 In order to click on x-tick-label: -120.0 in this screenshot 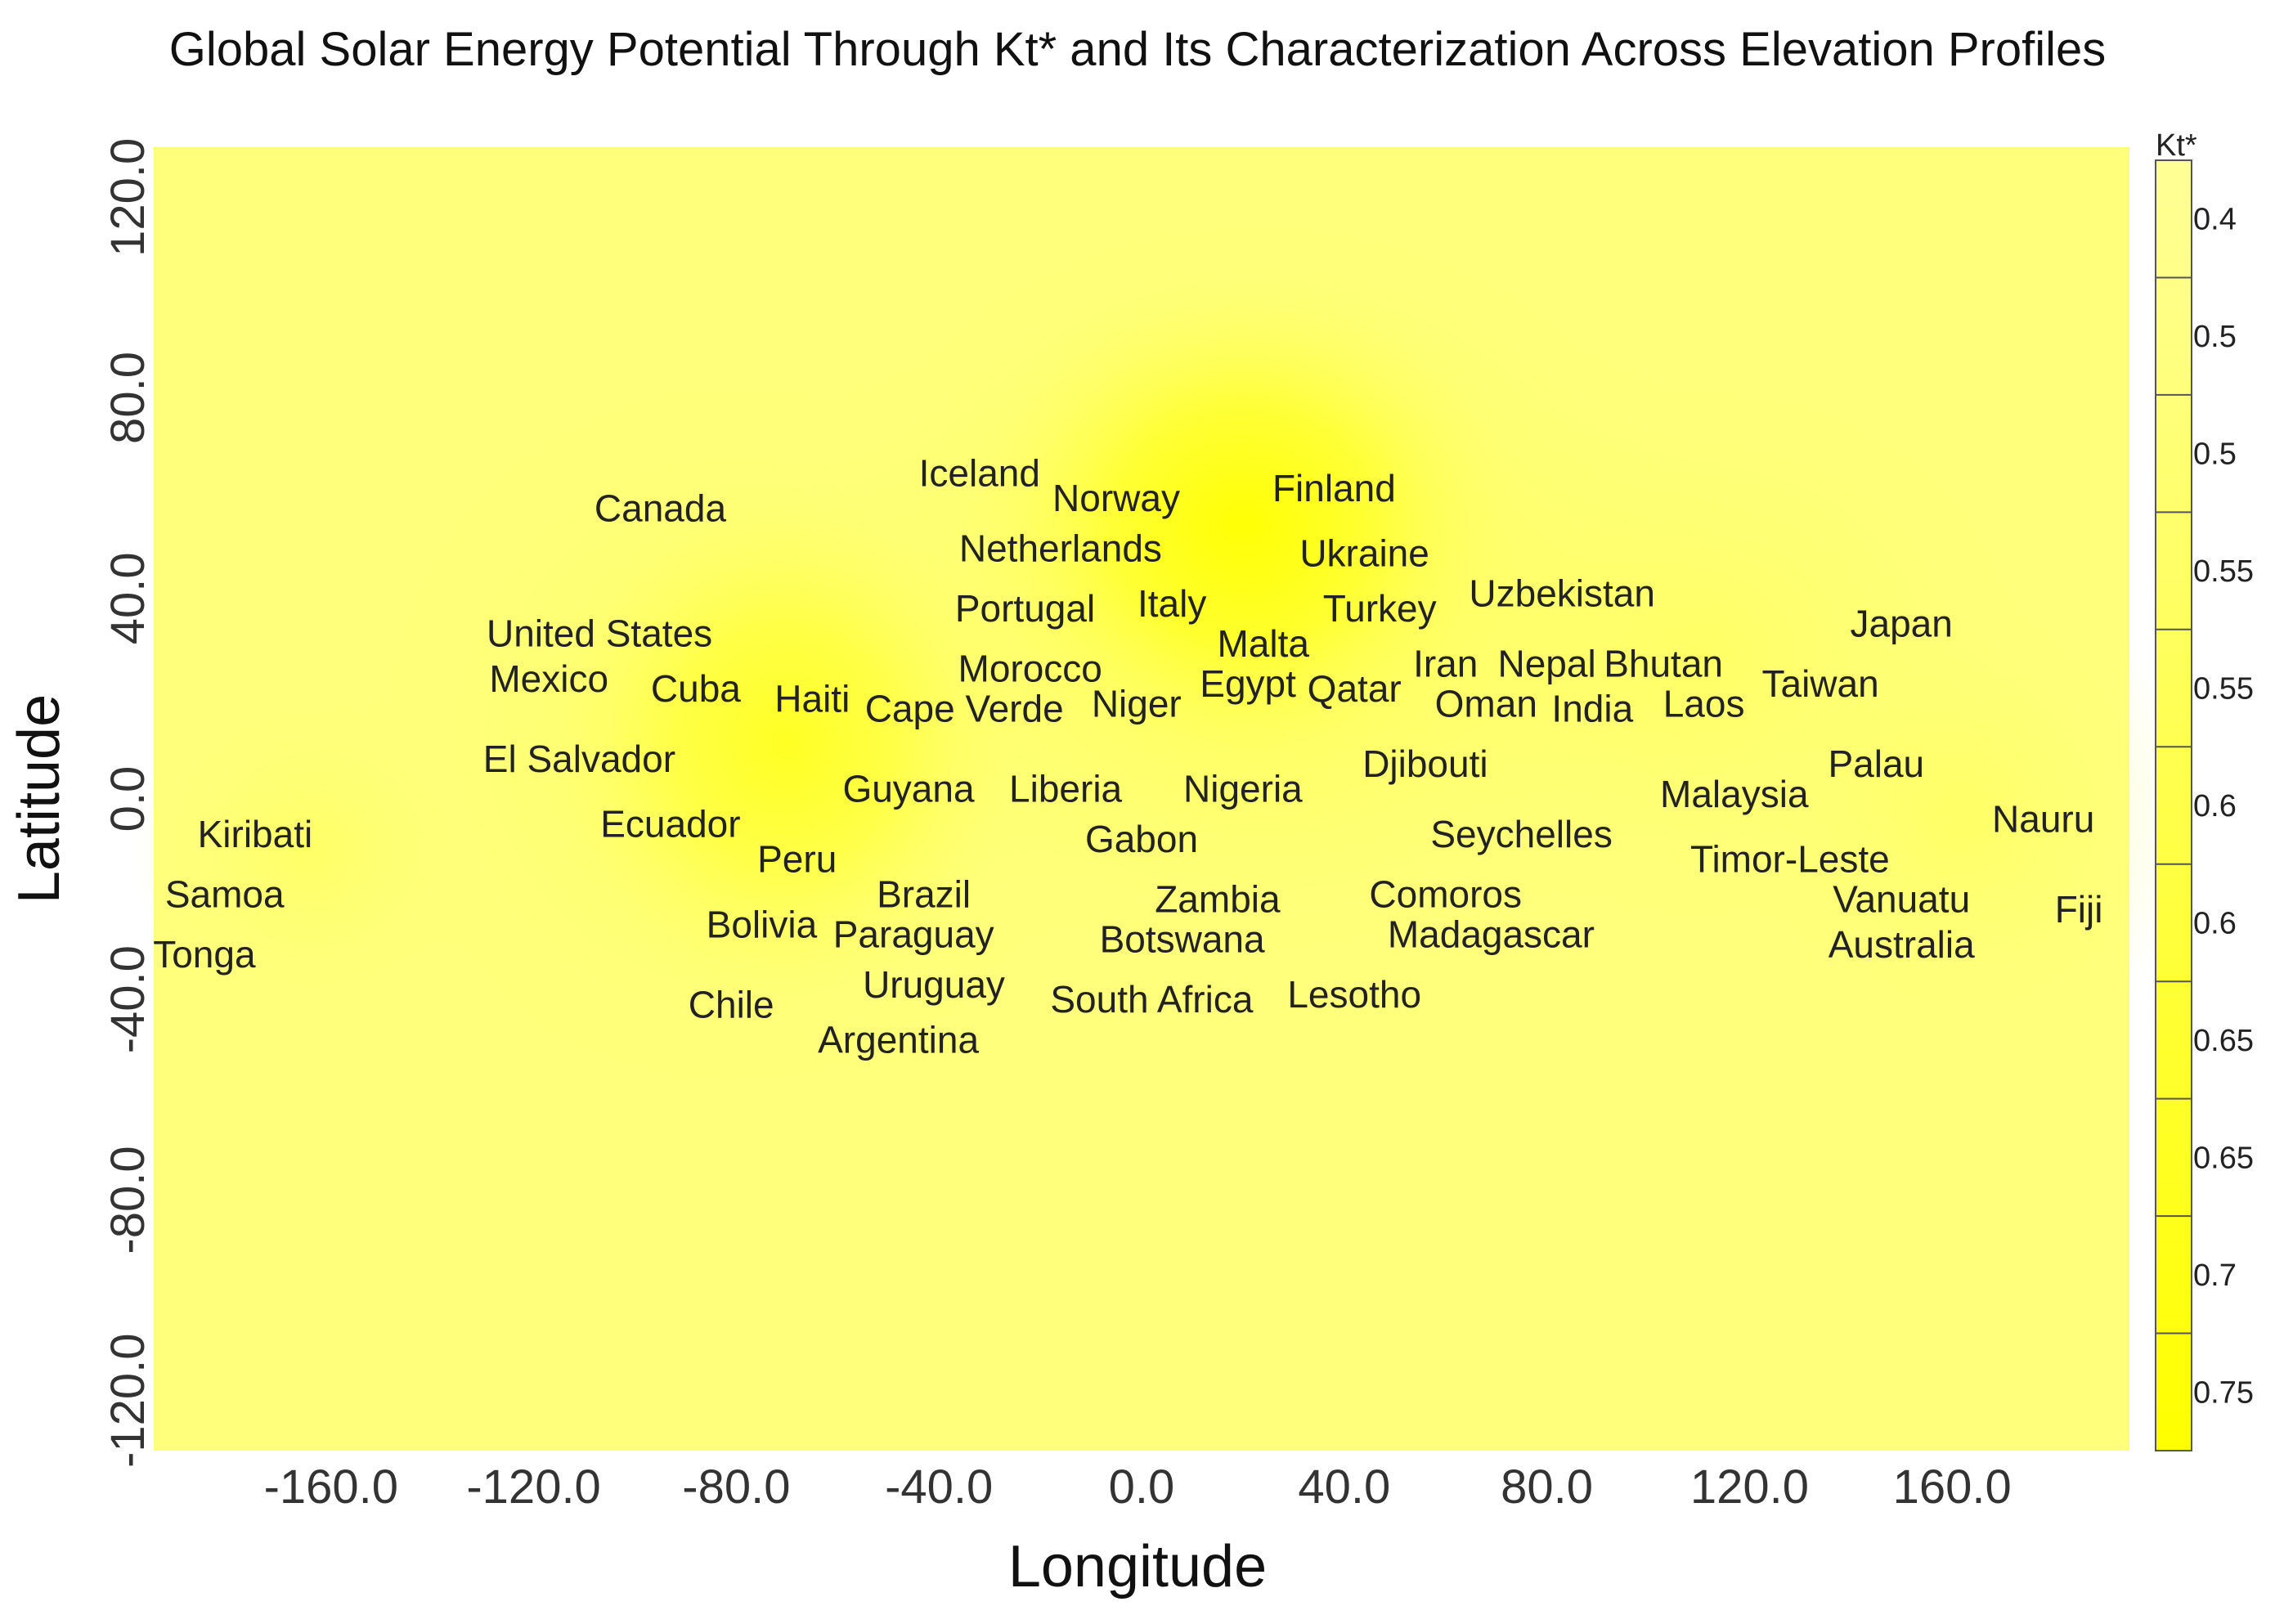, I will do `click(533, 1487)`.